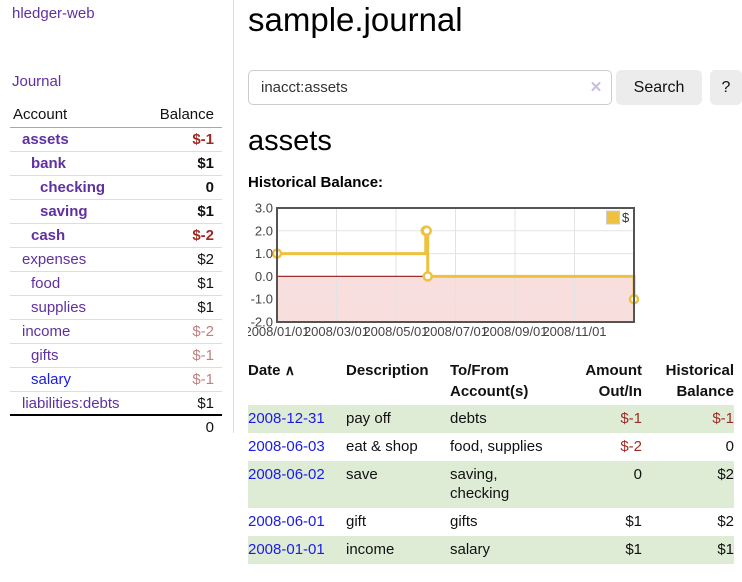 The width and height of the screenshot is (742, 582). Describe the element at coordinates (116, 380) in the screenshot. I see `account-row: salary $-1` at that location.